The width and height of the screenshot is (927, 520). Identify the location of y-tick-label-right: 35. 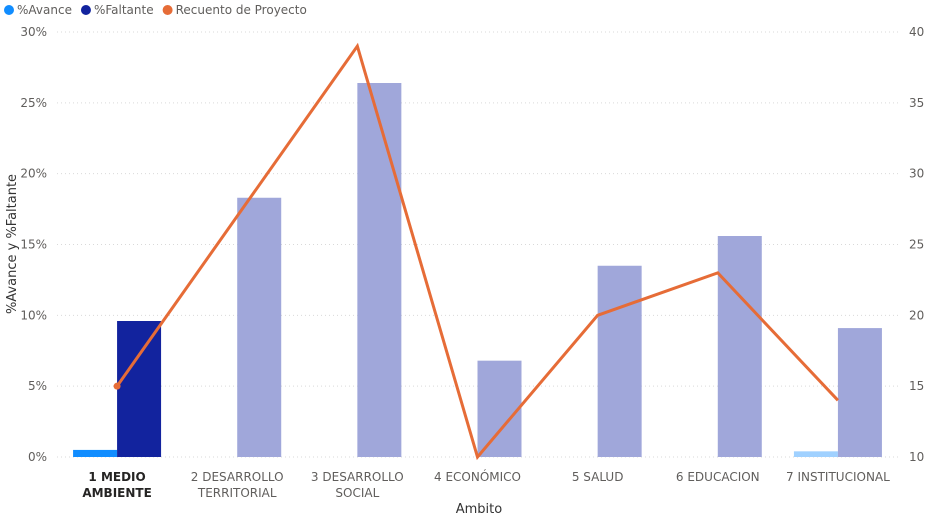
(916, 103).